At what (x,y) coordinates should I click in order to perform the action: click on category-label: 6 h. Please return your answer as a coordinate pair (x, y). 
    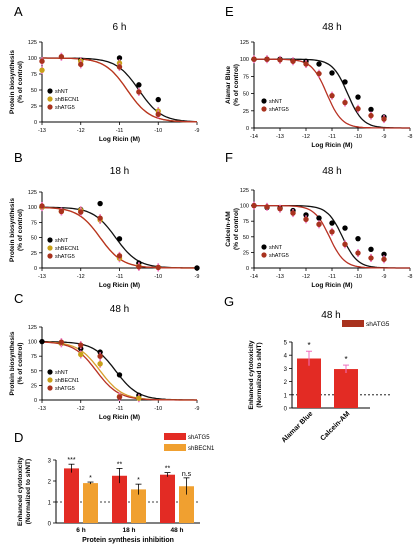
    Looking at the image, I should click on (80, 530).